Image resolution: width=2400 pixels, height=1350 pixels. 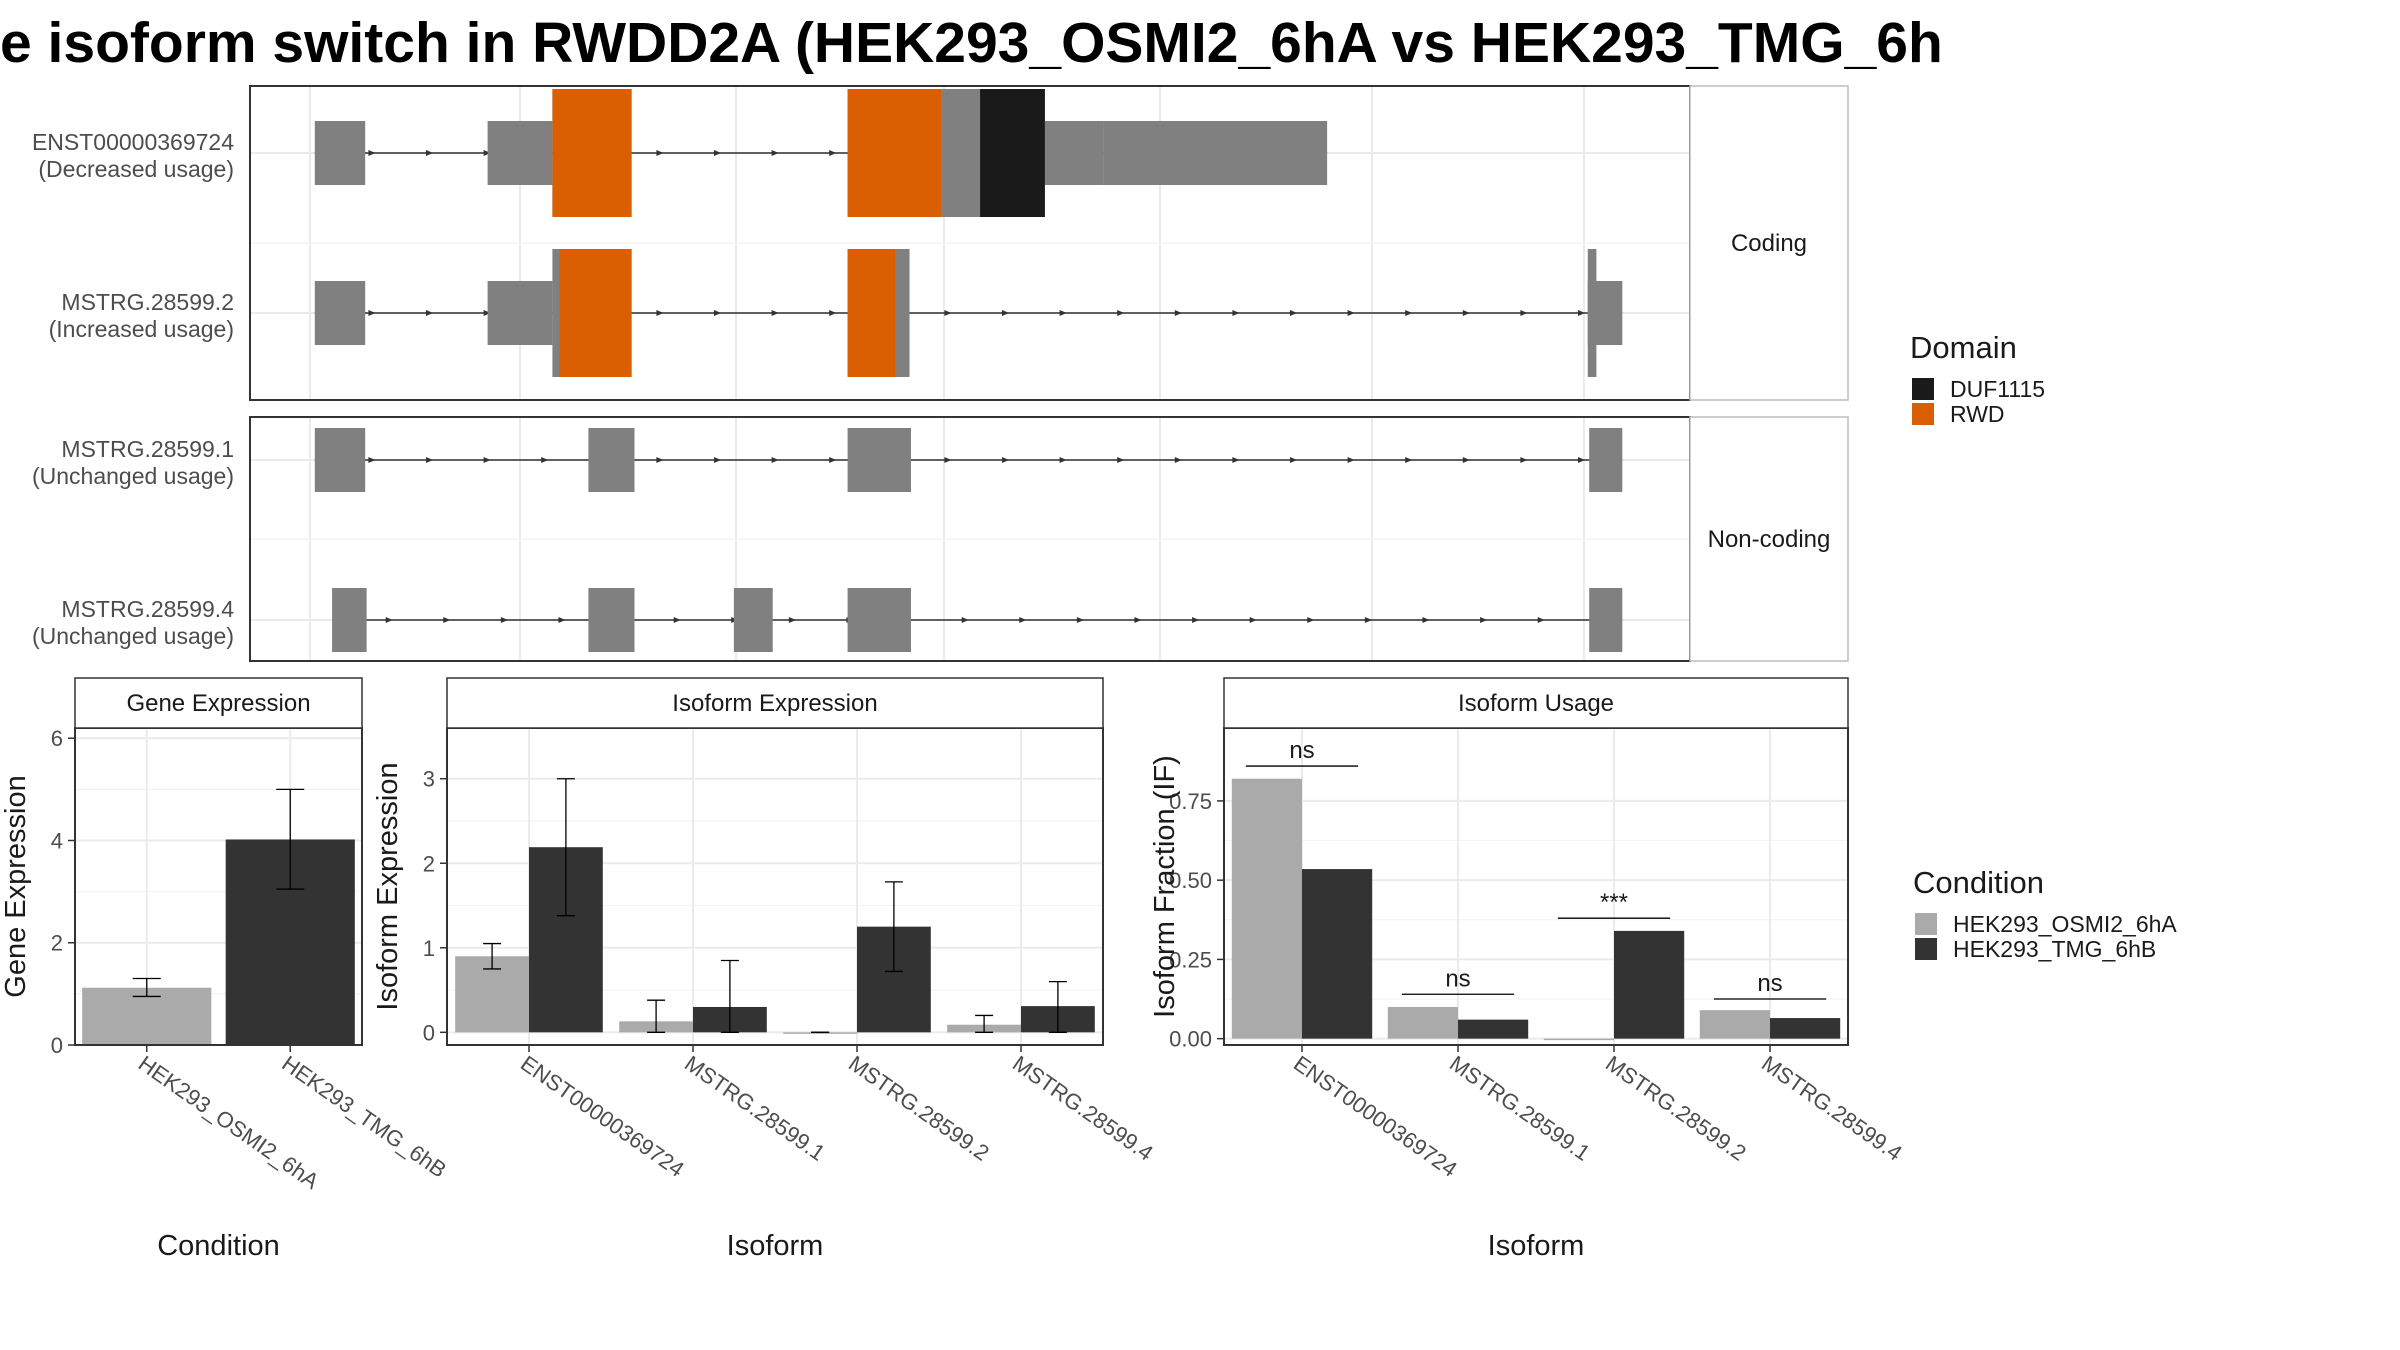 I want to click on legend-label-rwd: RWD, so click(x=1977, y=414).